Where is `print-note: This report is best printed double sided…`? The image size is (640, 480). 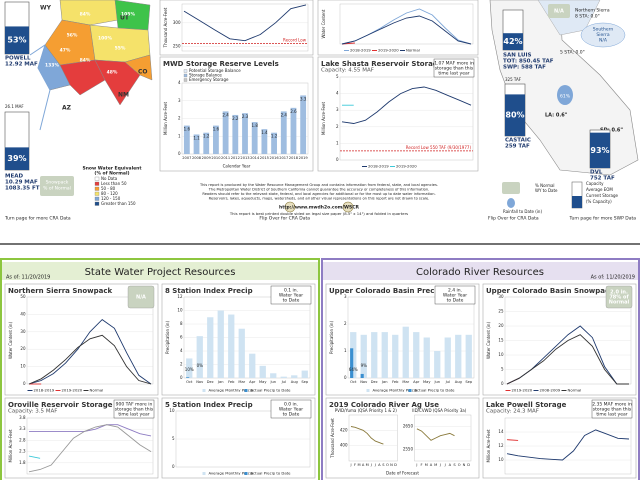 print-note: This report is best printed double sided… is located at coordinates (318, 213).